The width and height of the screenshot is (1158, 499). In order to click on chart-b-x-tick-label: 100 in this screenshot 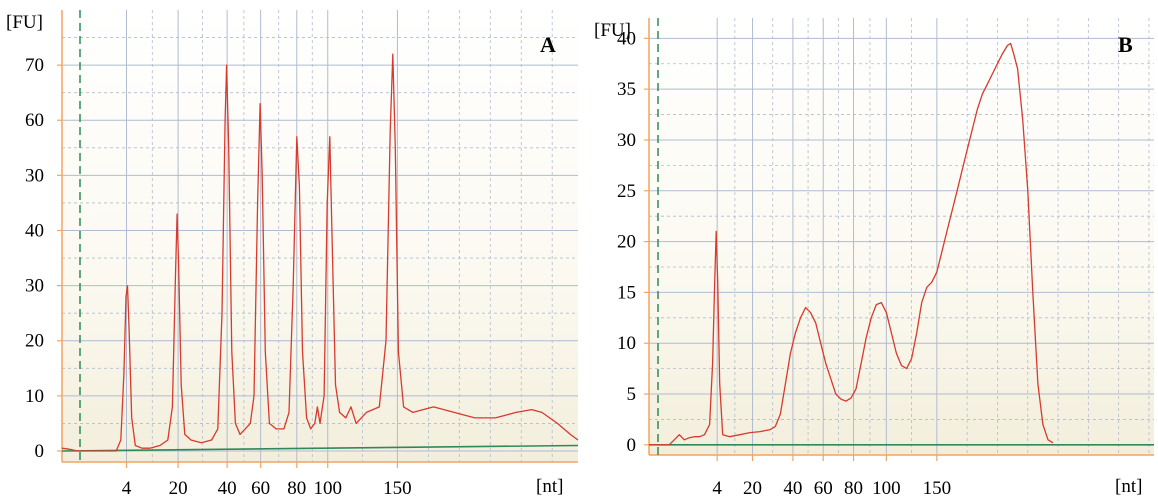, I will do `click(886, 488)`.